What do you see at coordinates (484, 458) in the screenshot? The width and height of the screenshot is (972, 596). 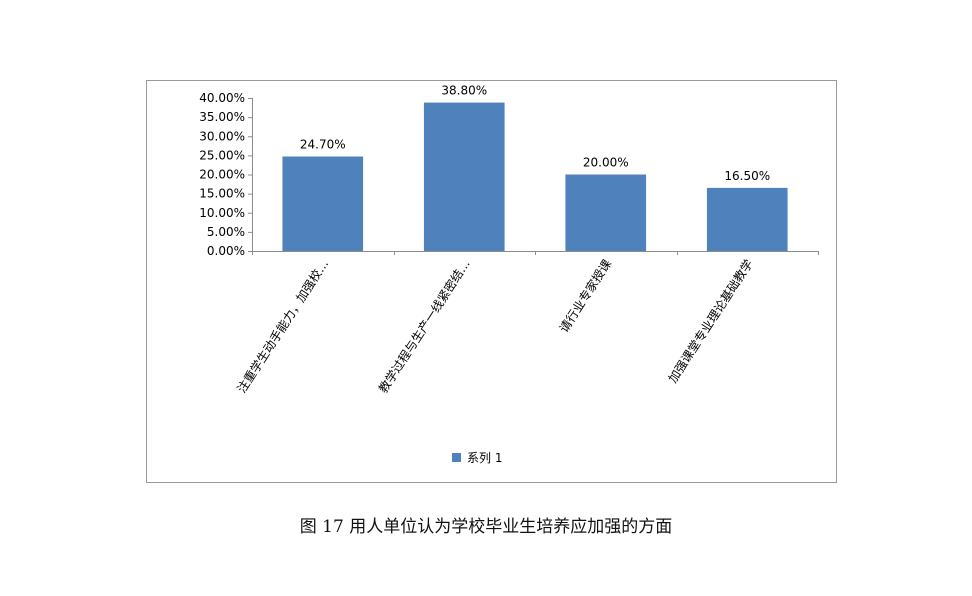 I see `legend-label: 系列 1` at bounding box center [484, 458].